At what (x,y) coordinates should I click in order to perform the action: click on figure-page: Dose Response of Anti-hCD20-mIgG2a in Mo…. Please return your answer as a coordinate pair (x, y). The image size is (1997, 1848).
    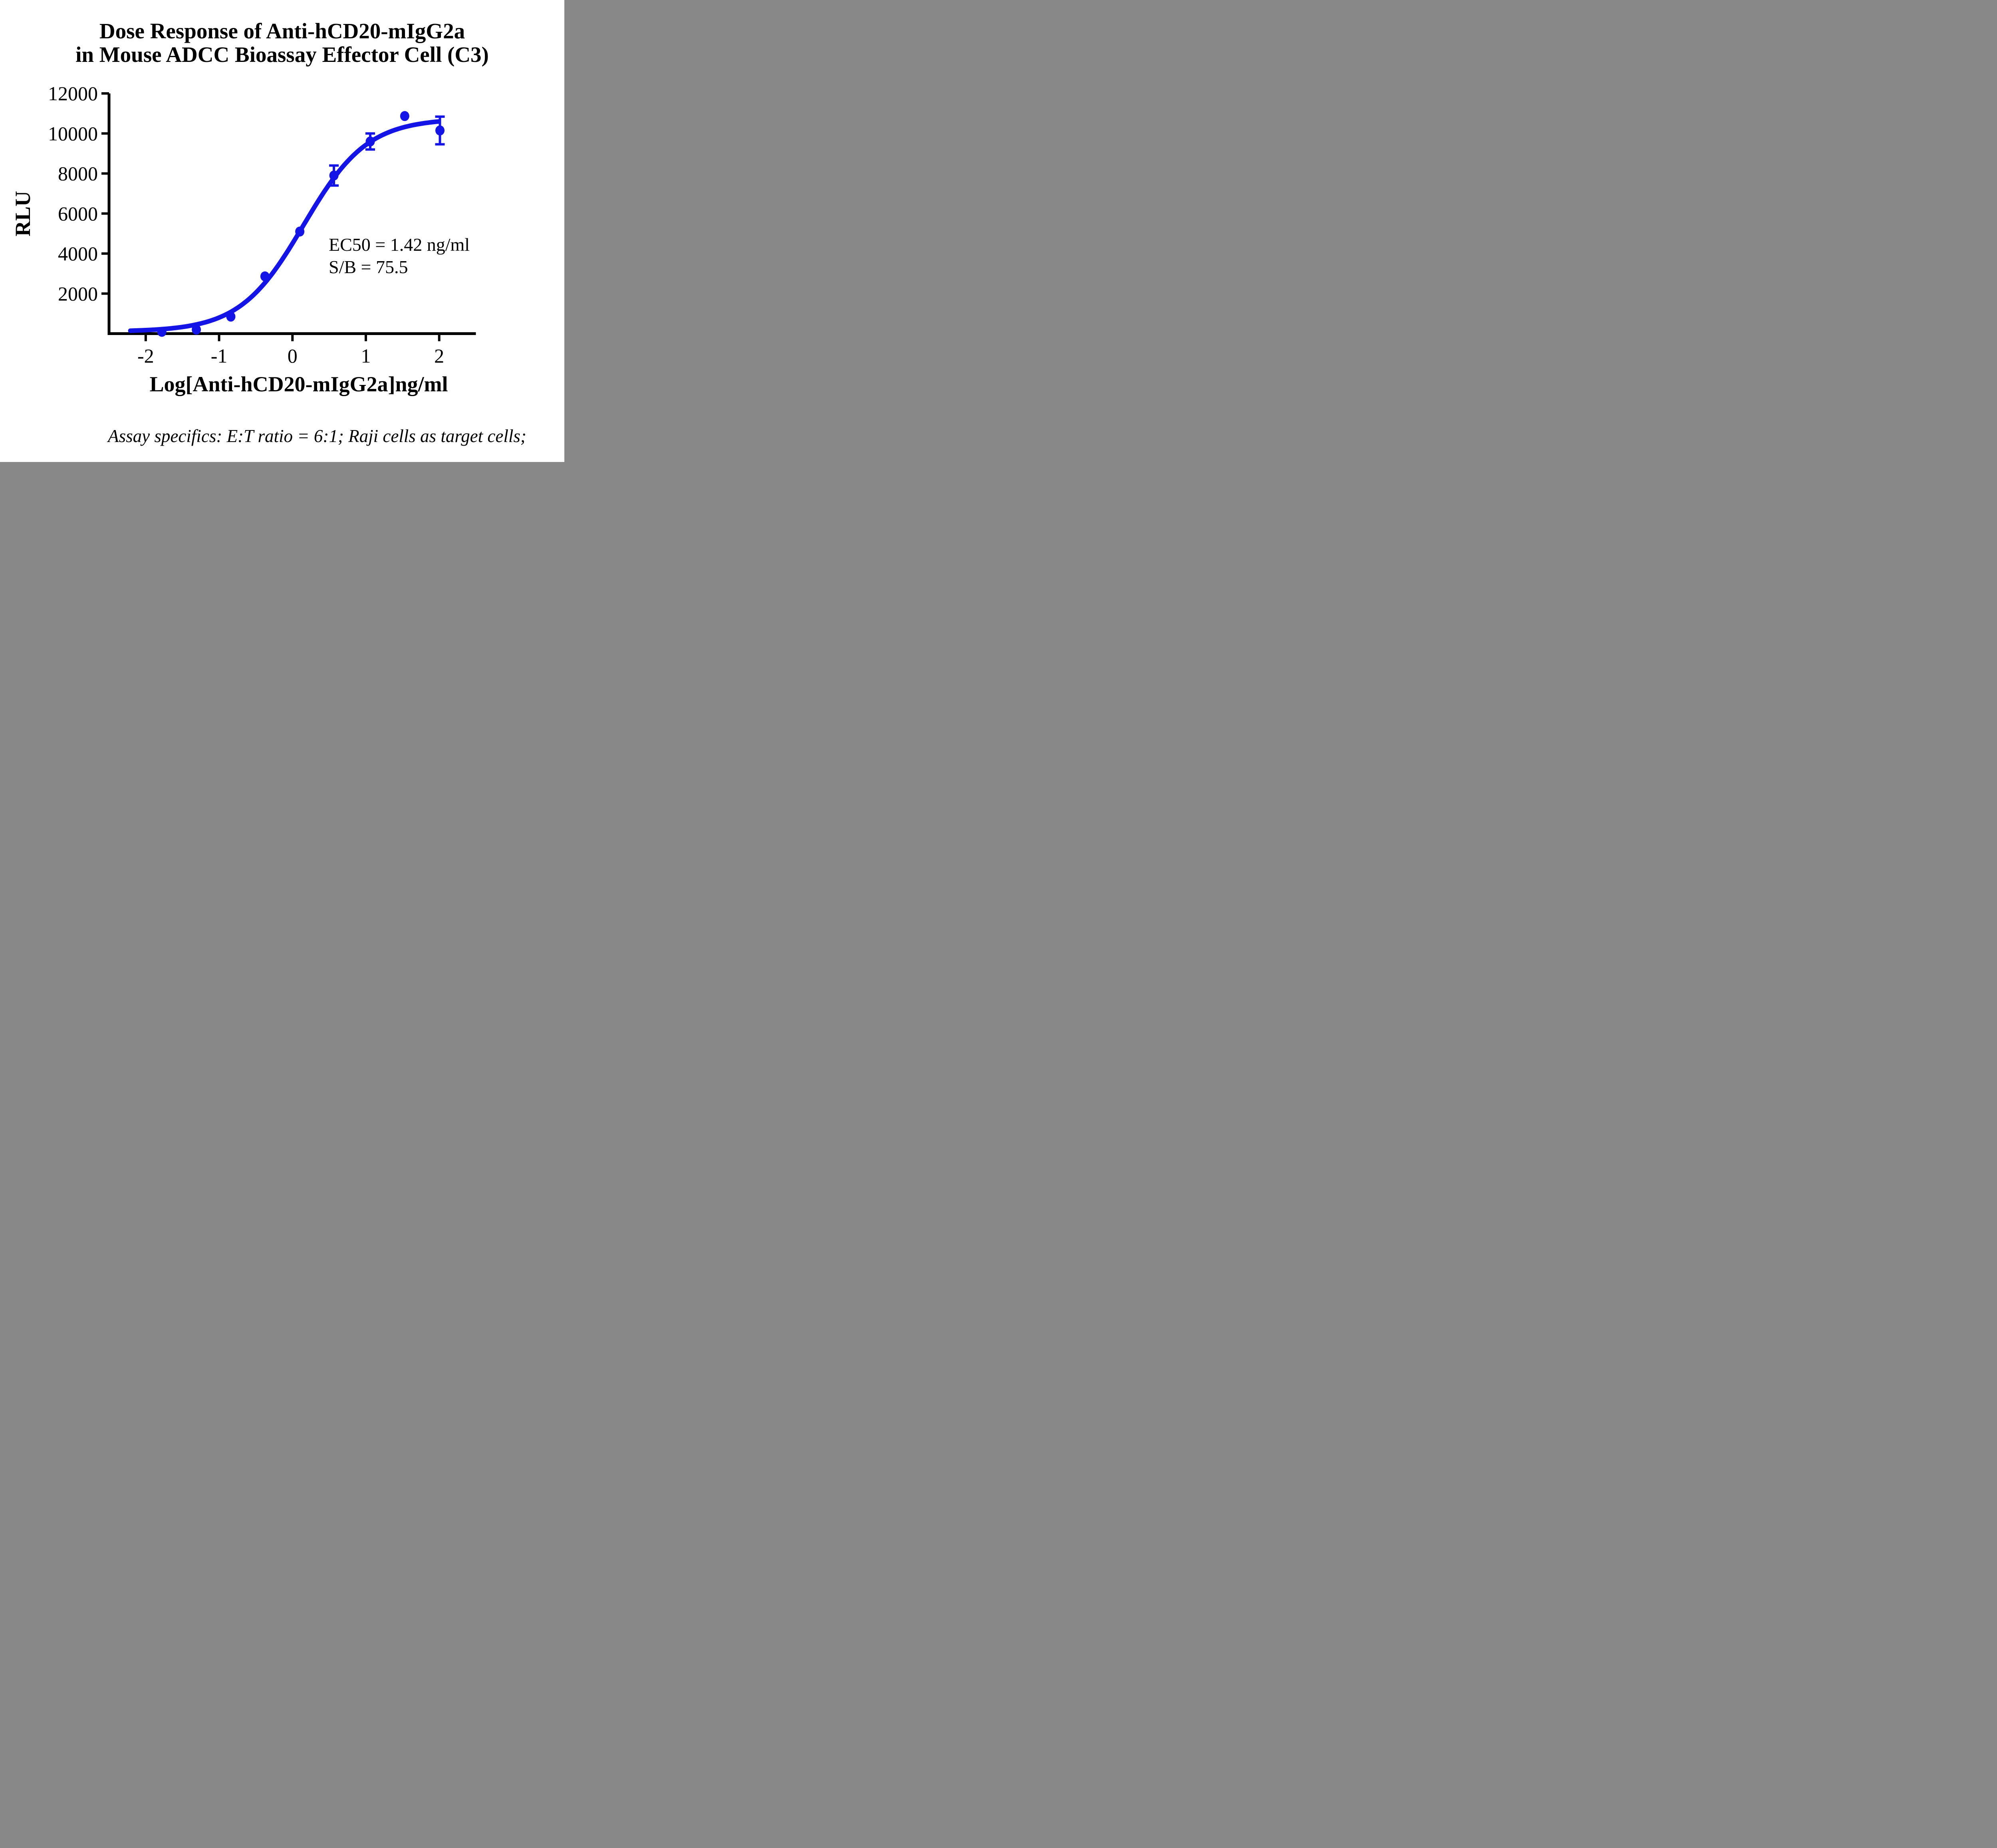
    Looking at the image, I should click on (282, 231).